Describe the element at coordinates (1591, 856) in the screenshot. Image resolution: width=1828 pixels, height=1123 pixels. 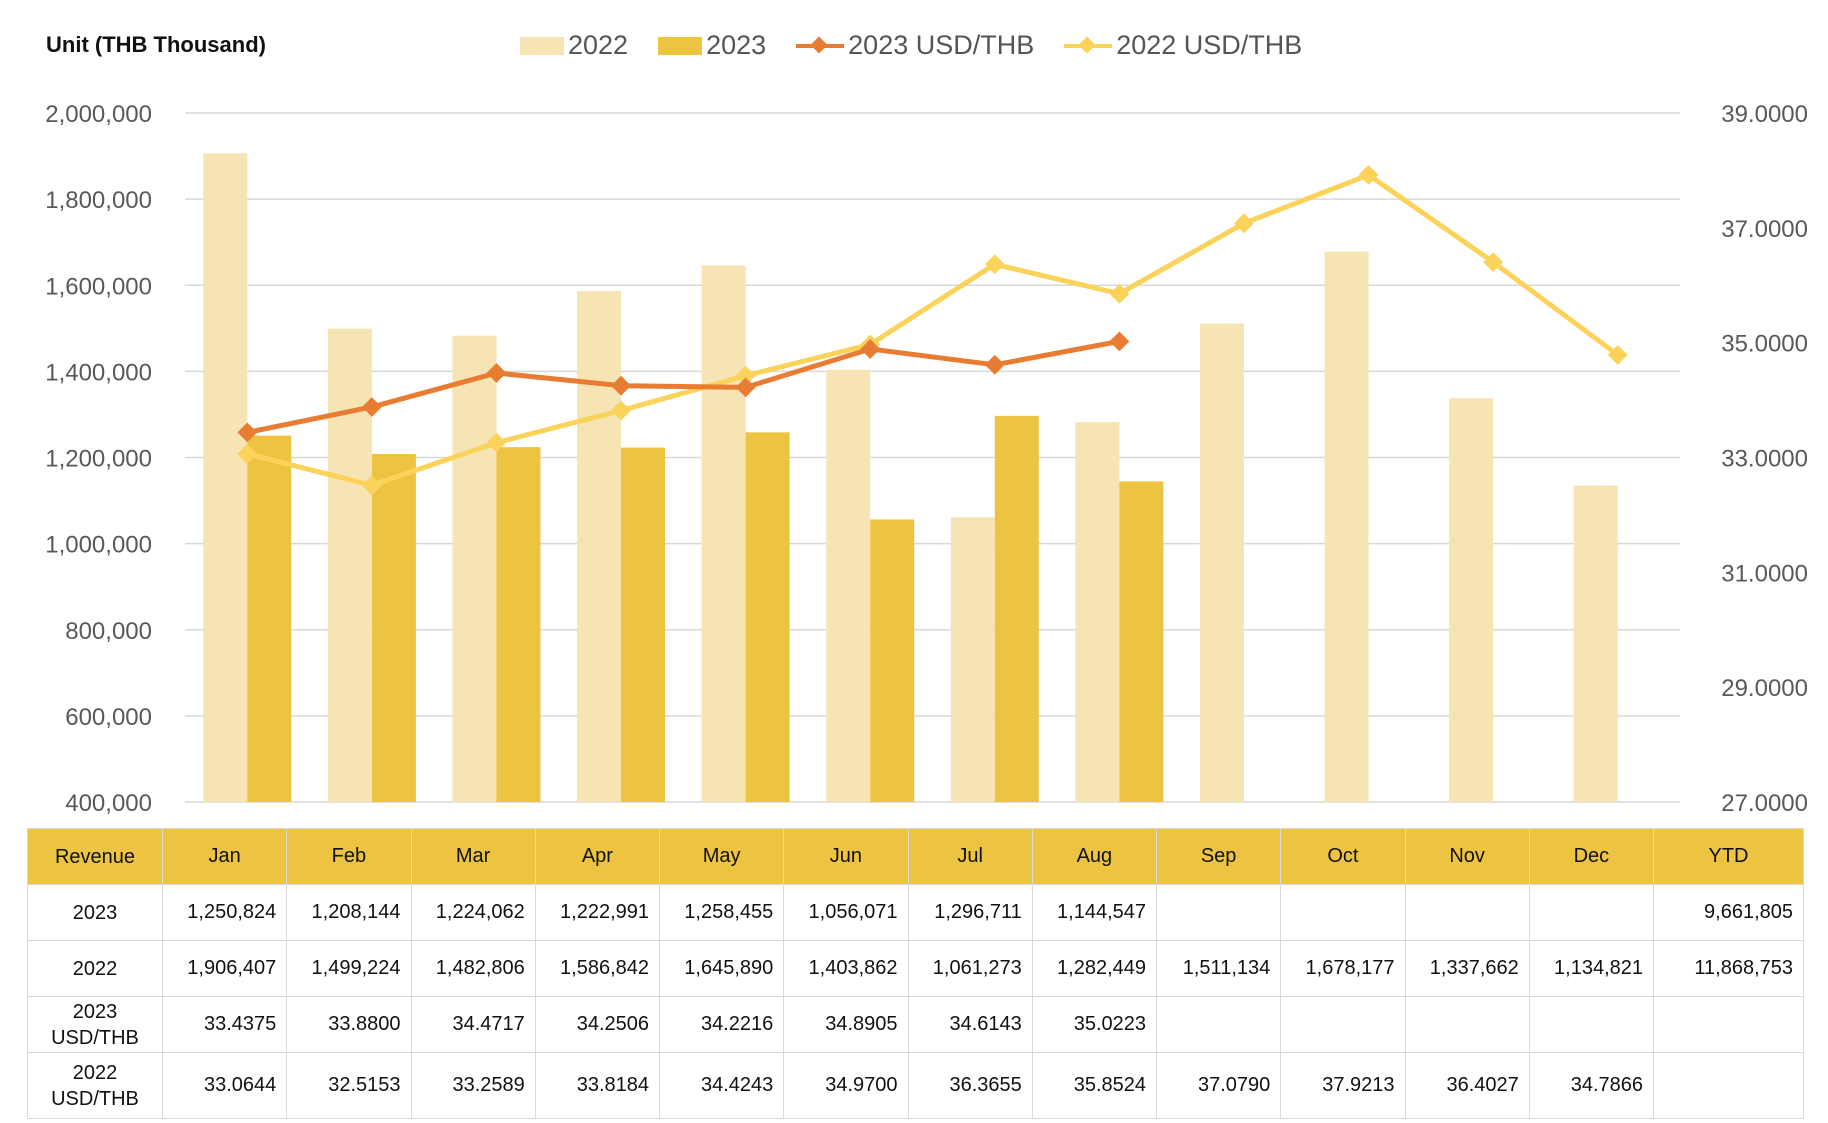
I see `table-header-cell: Dec` at that location.